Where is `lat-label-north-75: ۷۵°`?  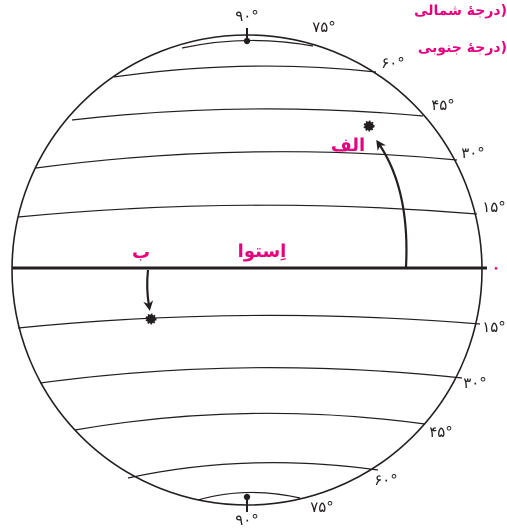 lat-label-north-75: ۷۵° is located at coordinates (324, 27).